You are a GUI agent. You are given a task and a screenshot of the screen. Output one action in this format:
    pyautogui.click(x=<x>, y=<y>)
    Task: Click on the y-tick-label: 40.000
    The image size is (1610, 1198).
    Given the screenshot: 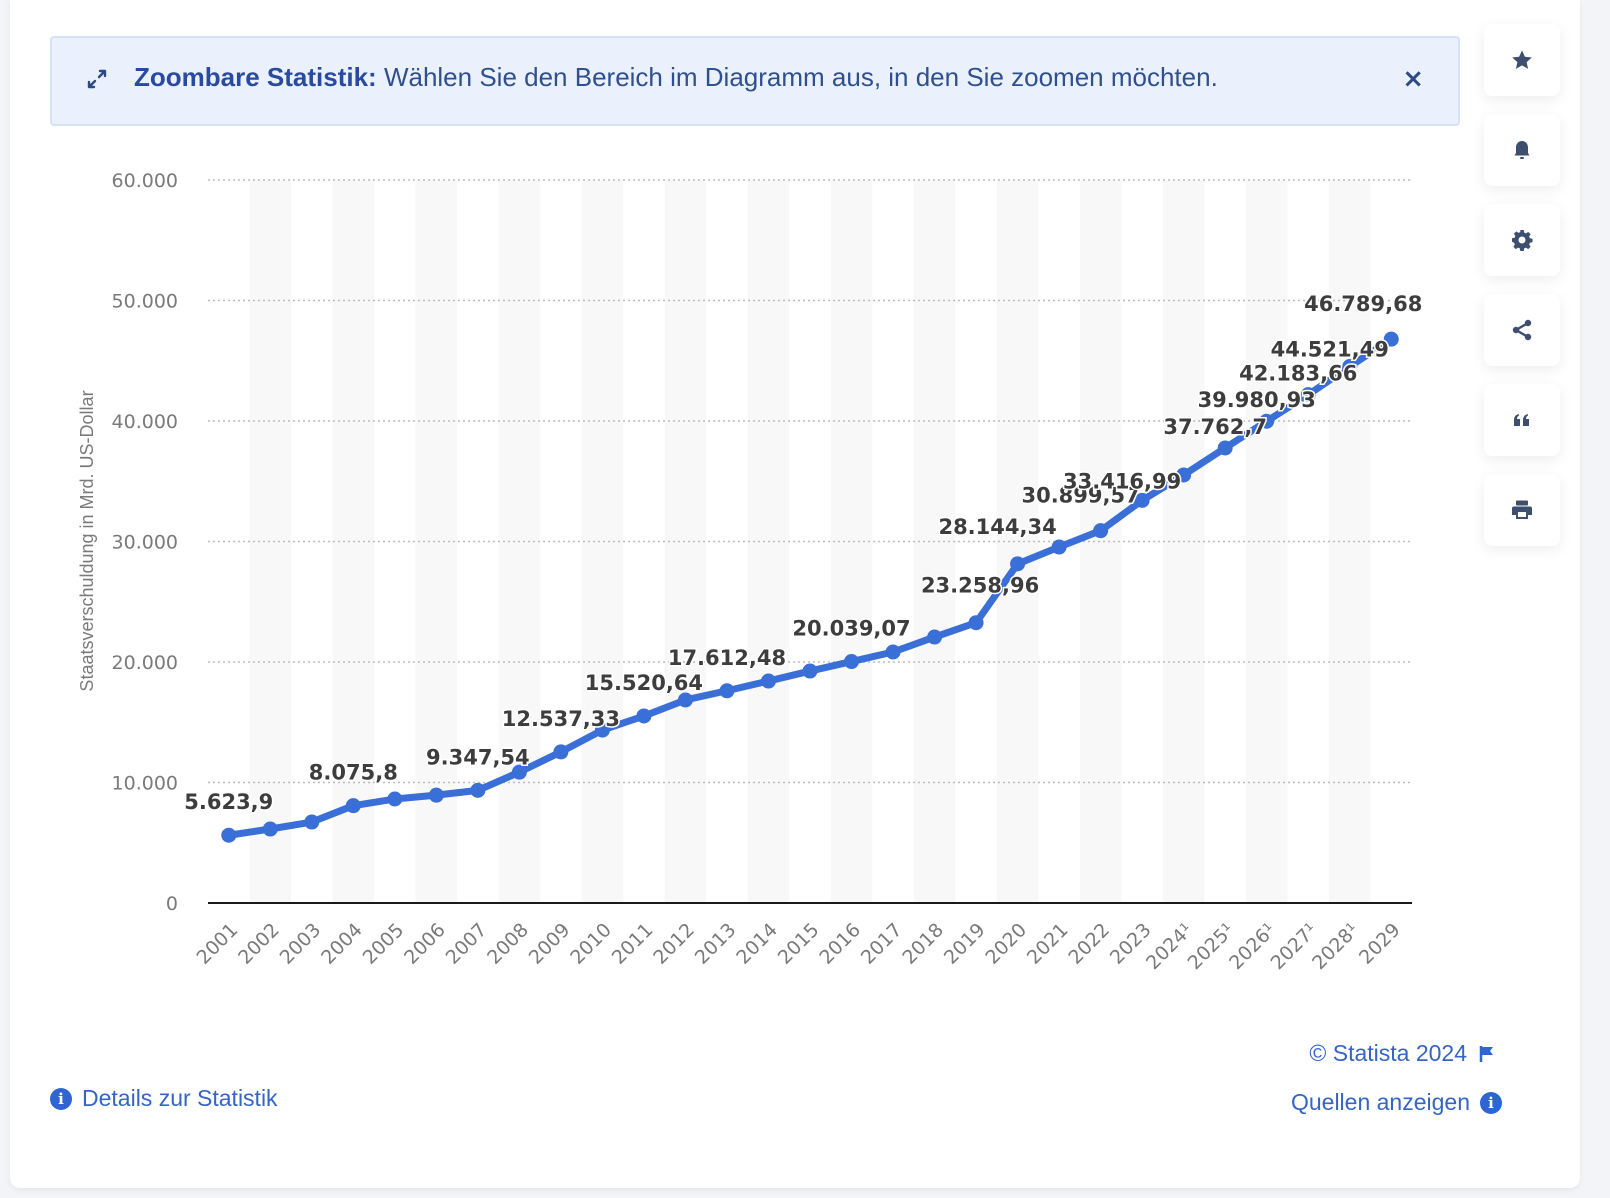 What is the action you would take?
    pyautogui.click(x=145, y=422)
    